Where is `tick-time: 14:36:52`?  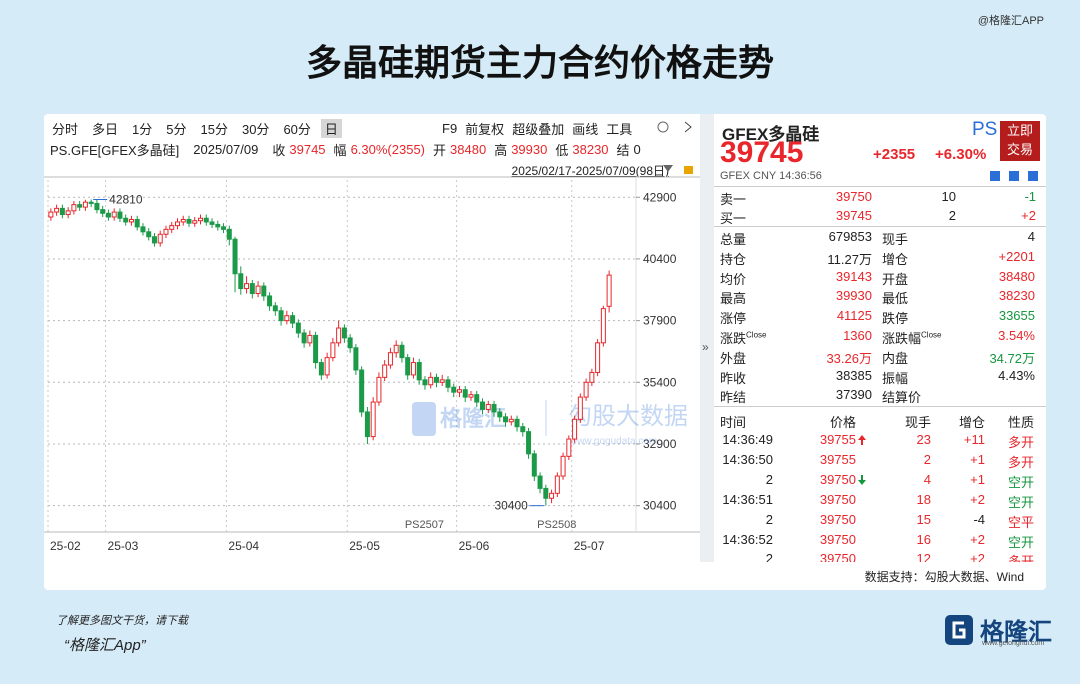
tick-time: 14:36:52 is located at coordinates (747, 539).